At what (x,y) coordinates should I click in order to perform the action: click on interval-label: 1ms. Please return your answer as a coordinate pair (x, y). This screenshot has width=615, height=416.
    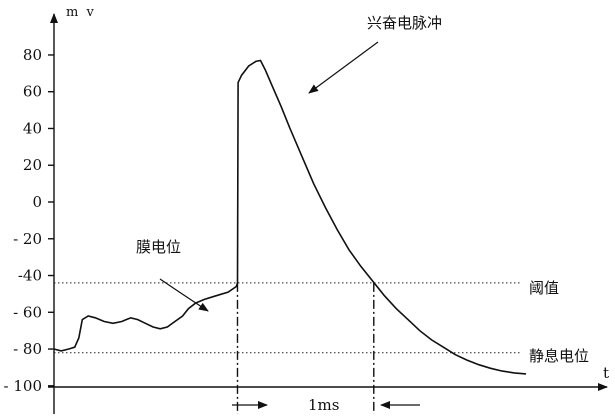
    Looking at the image, I should click on (323, 405).